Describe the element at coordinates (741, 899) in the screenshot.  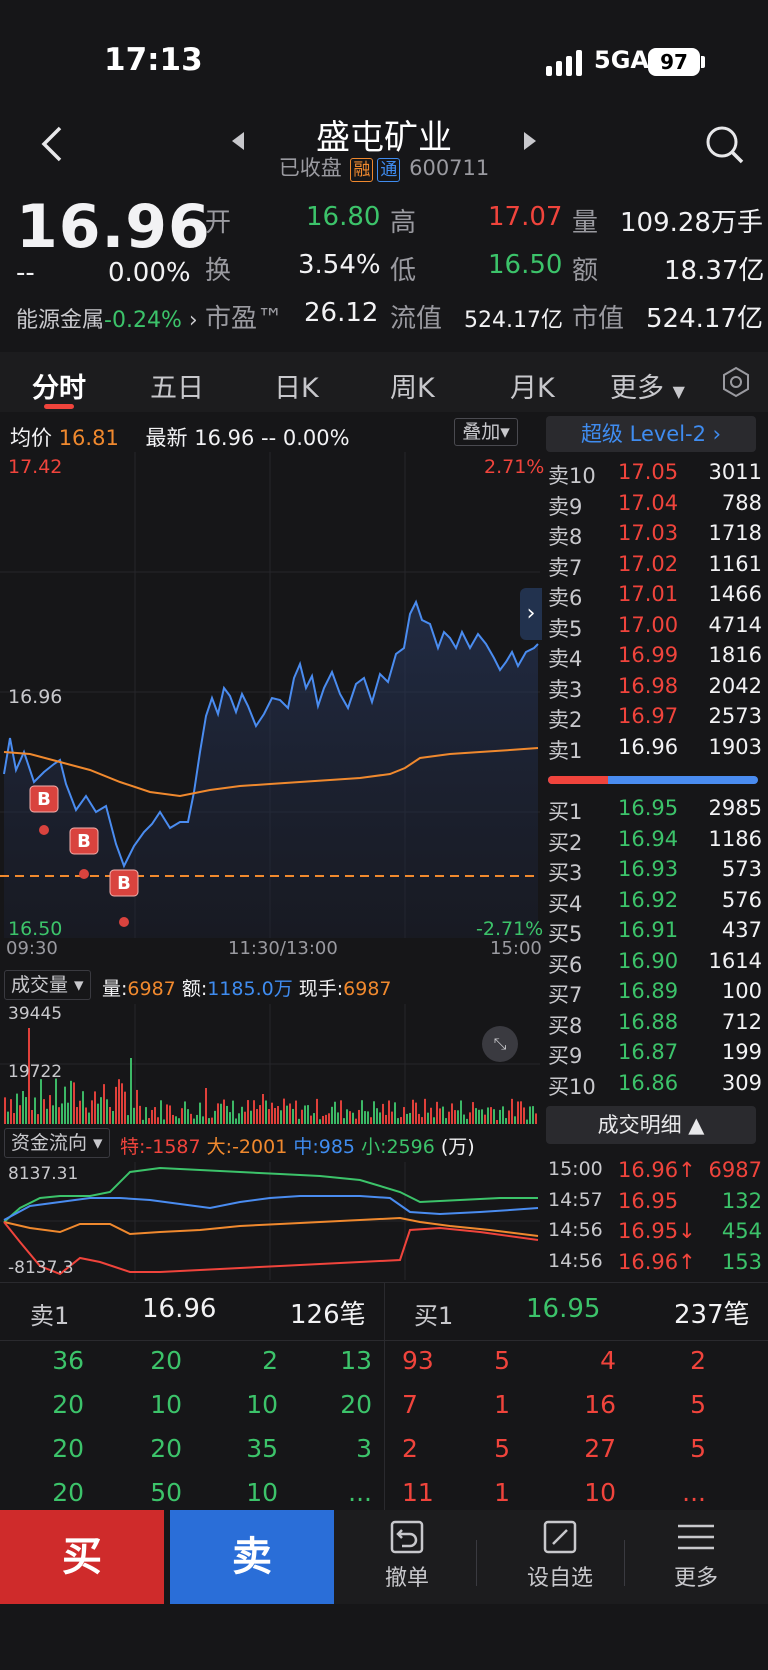
I see `bid-volume: 576` at that location.